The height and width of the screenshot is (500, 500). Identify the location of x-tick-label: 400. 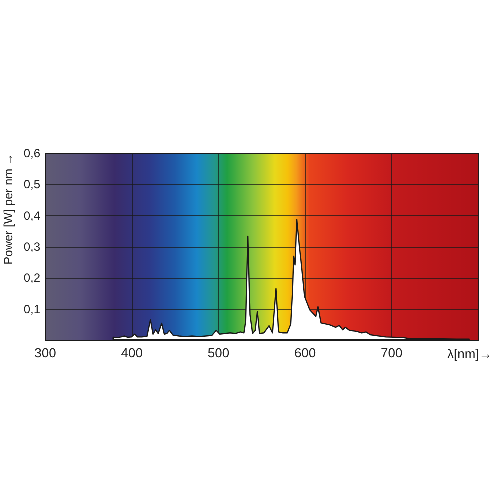
(132, 353).